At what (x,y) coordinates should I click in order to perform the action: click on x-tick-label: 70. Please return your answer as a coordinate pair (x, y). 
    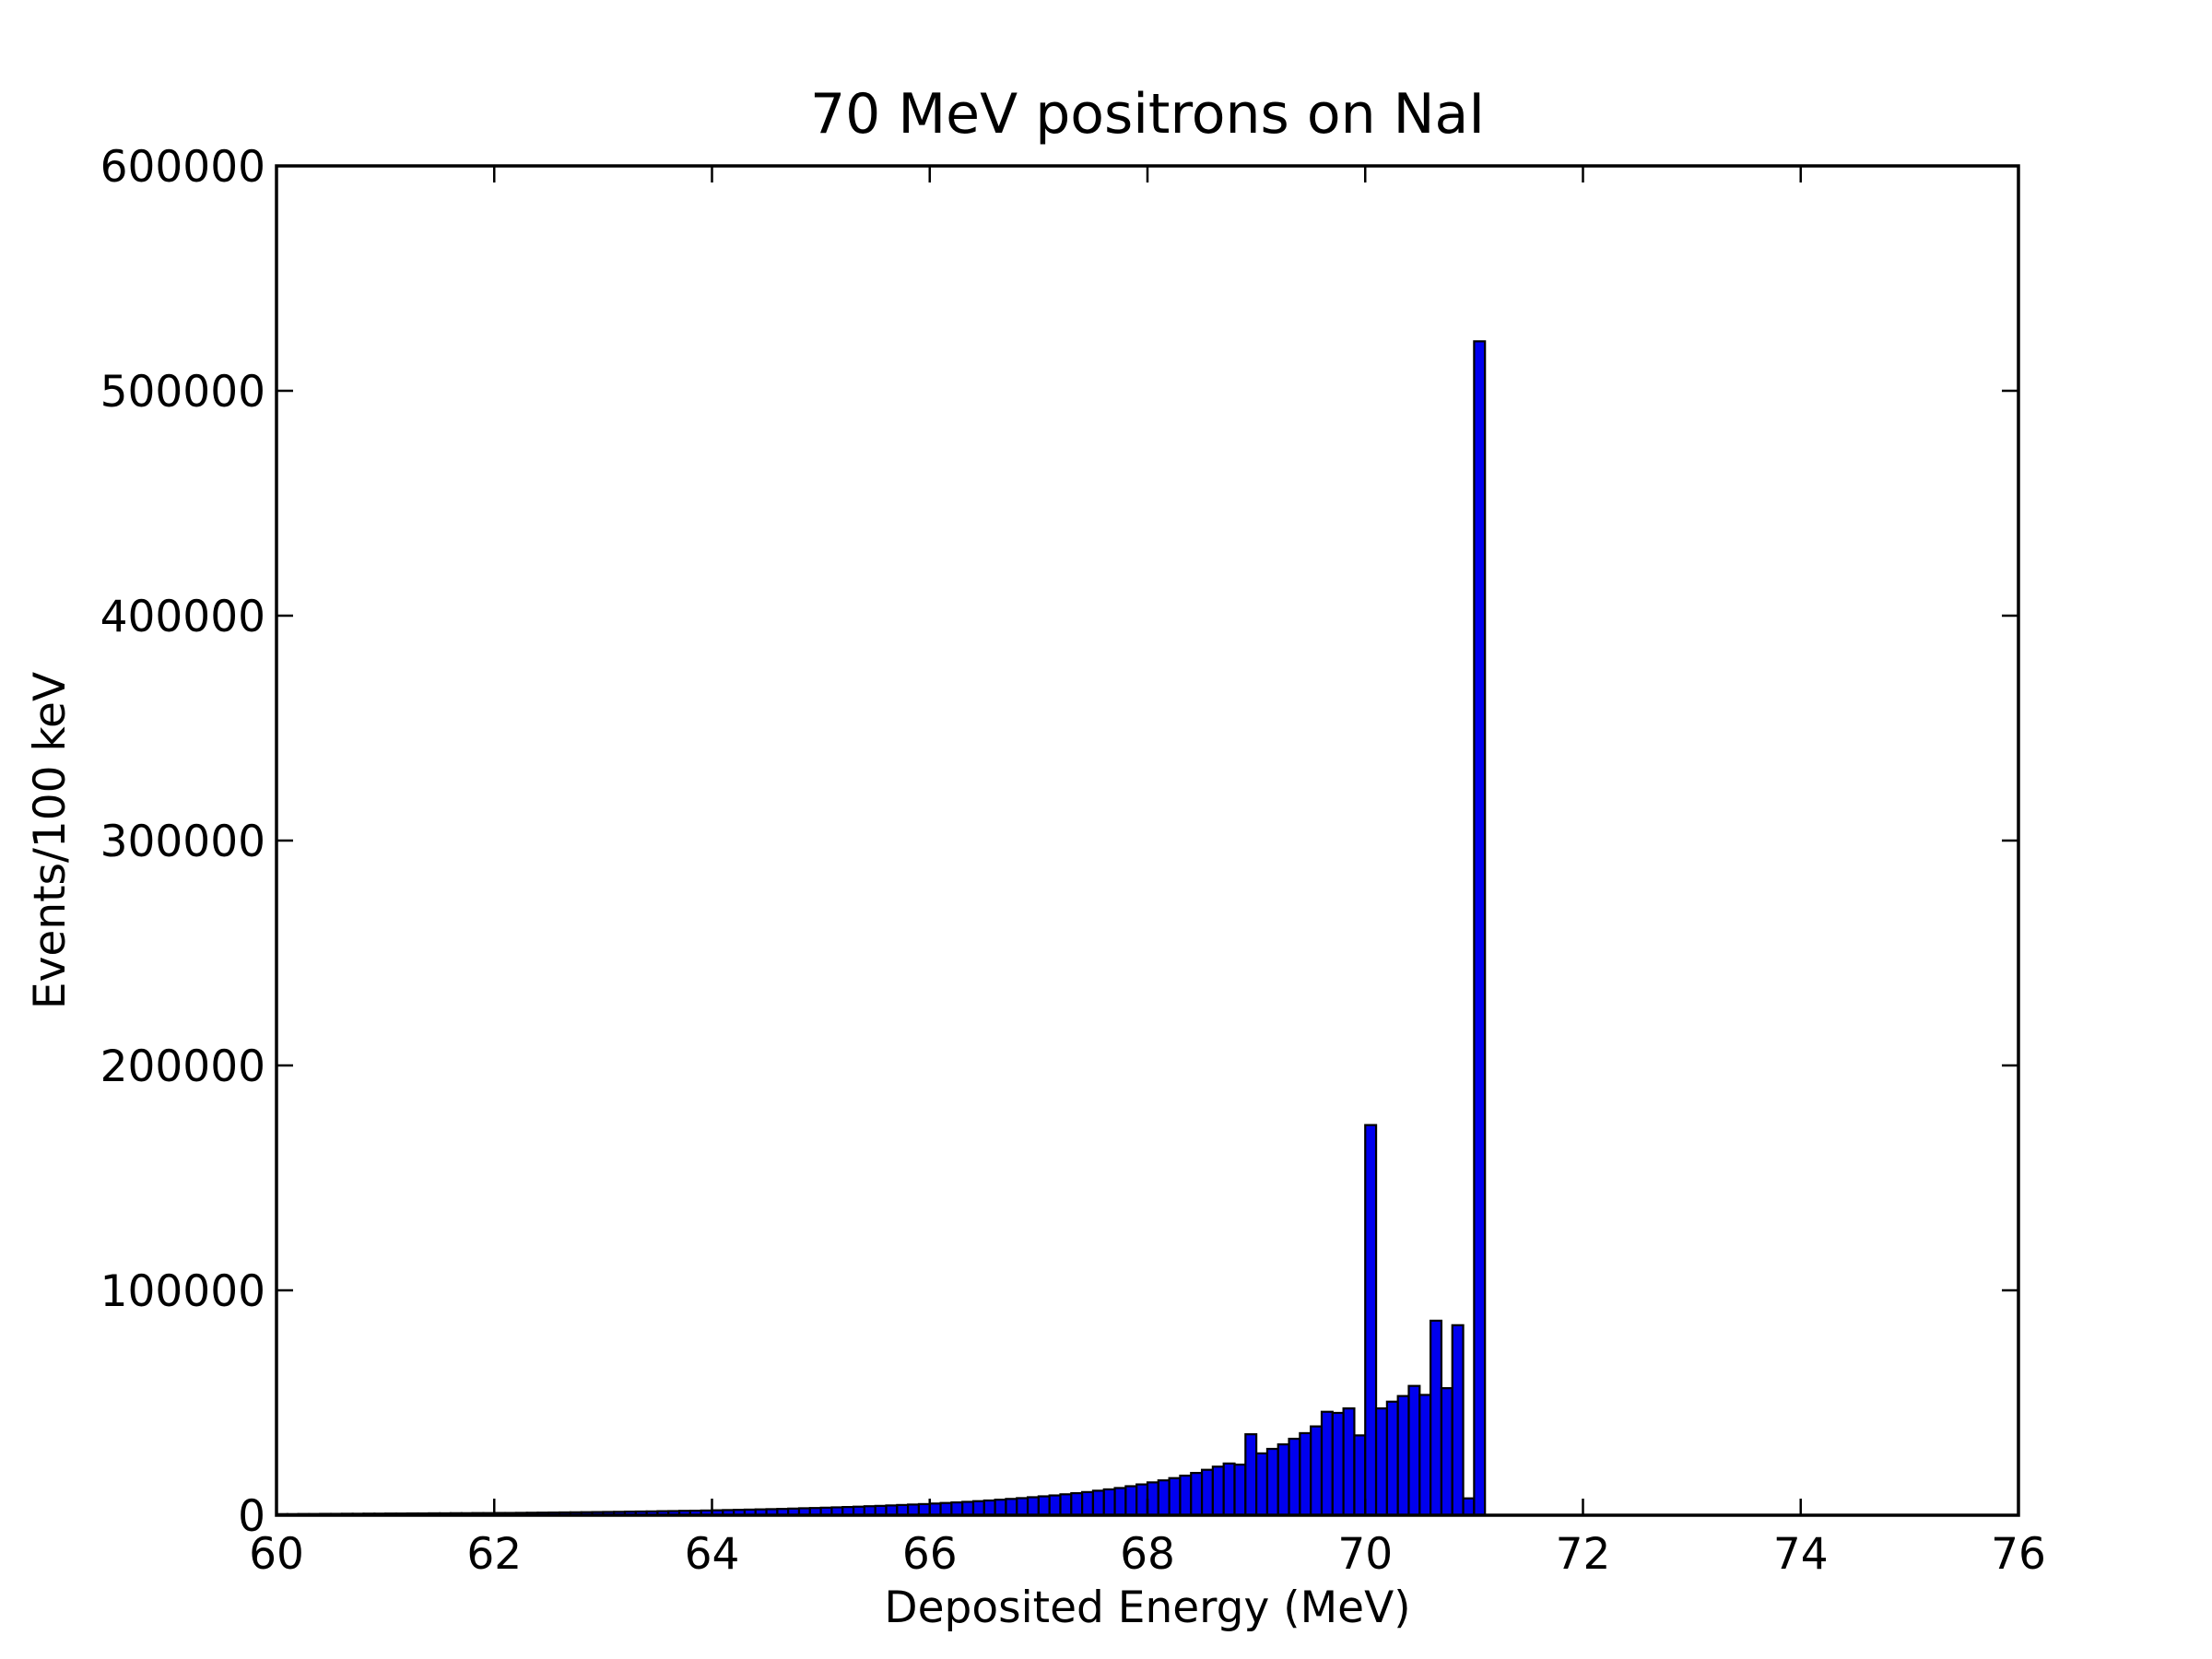
    Looking at the image, I should click on (1365, 1554).